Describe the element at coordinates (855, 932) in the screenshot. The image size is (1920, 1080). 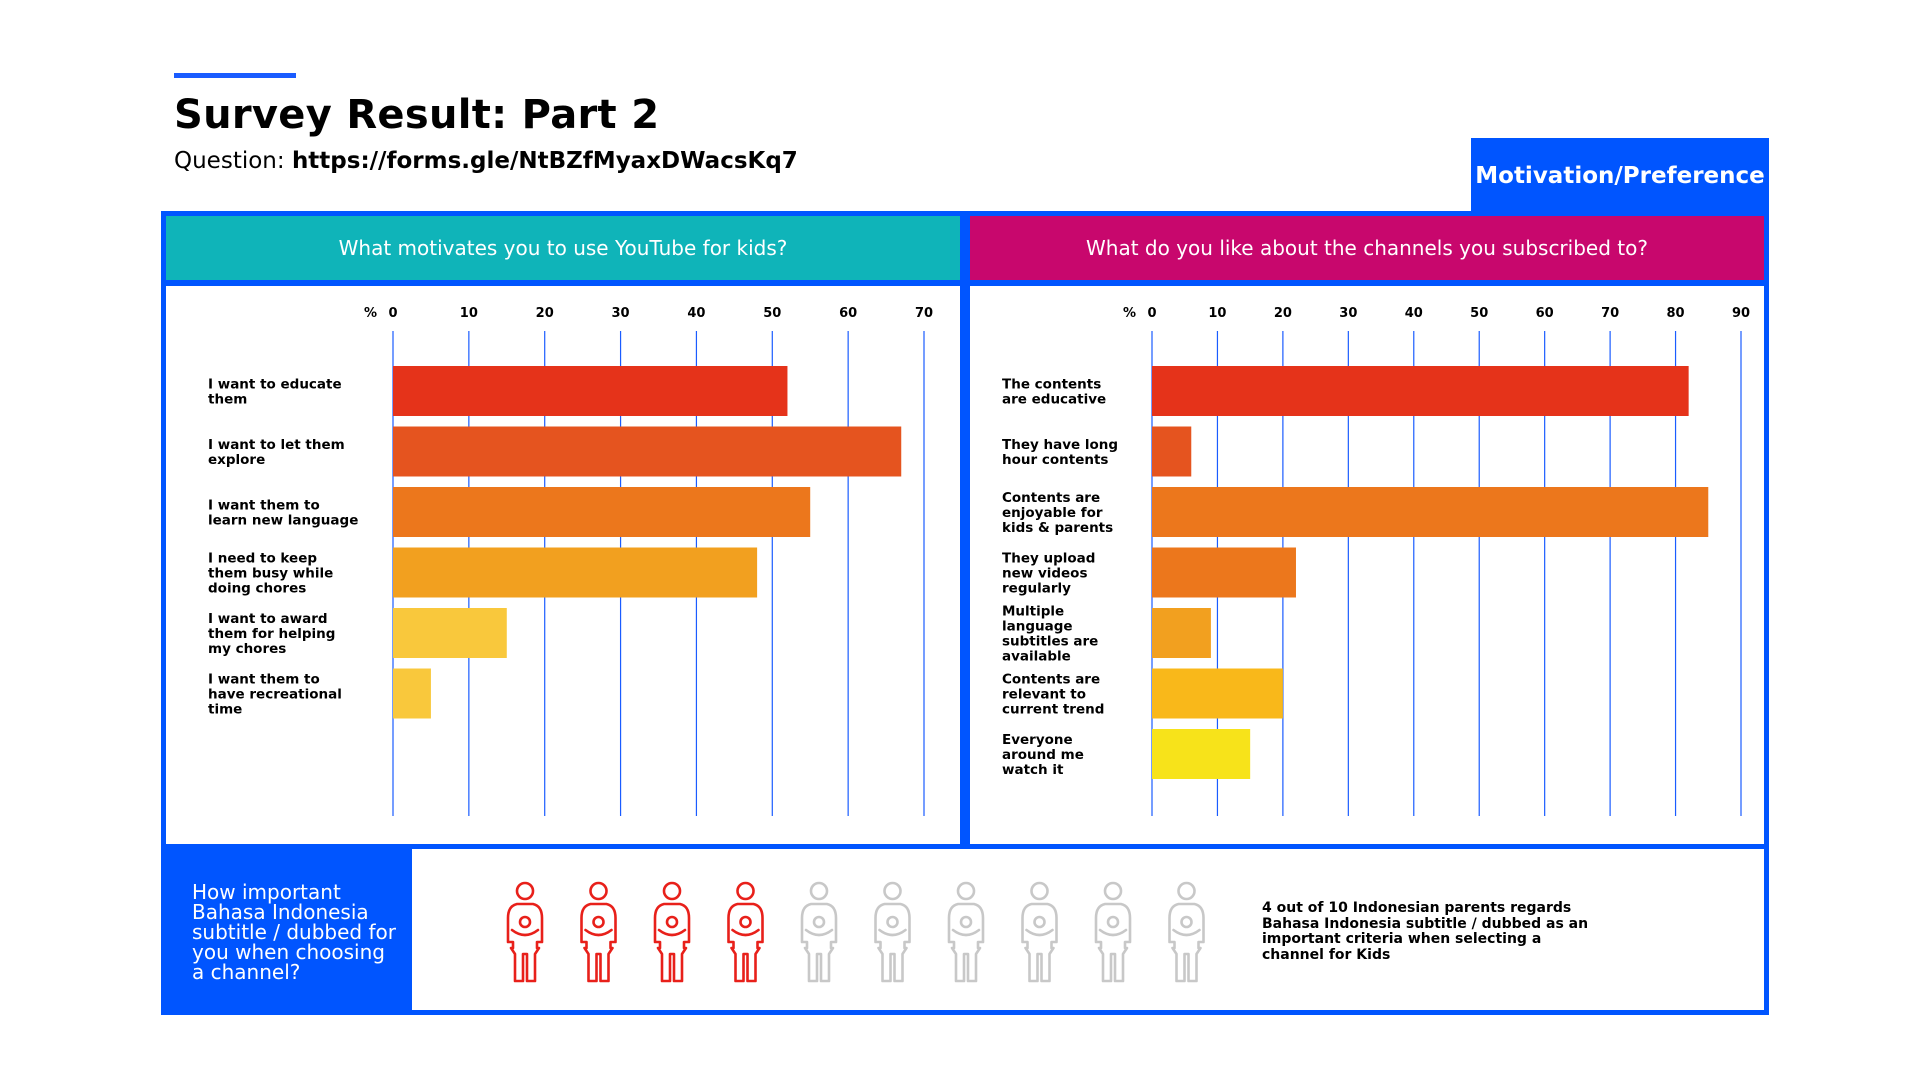
I see `people-pictogram` at that location.